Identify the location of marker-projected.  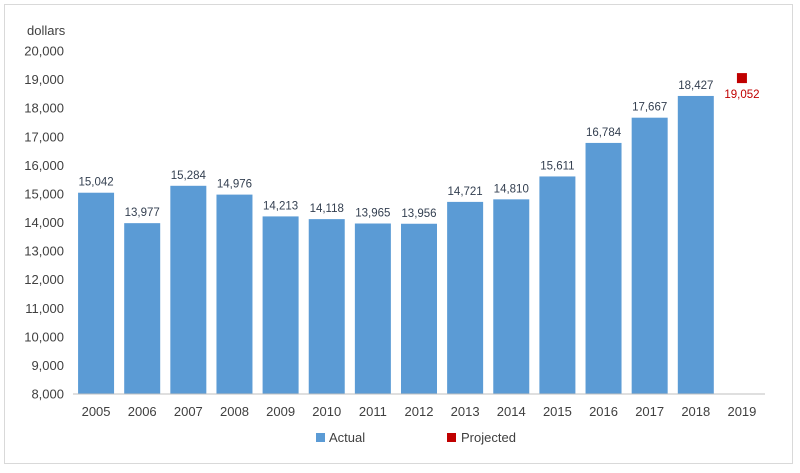
(741, 78).